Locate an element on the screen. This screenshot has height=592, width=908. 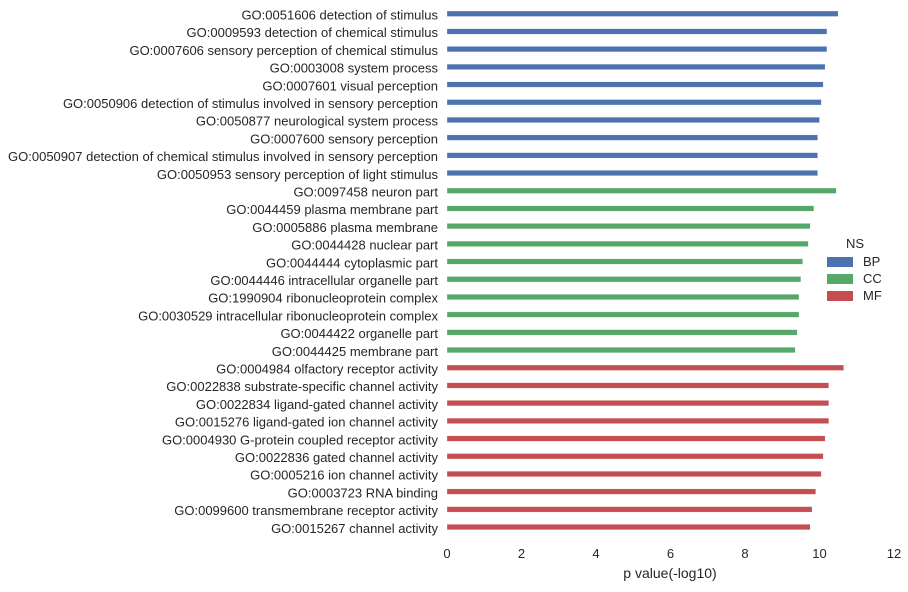
x-axis-label: p value(-log10) is located at coordinates (669, 573).